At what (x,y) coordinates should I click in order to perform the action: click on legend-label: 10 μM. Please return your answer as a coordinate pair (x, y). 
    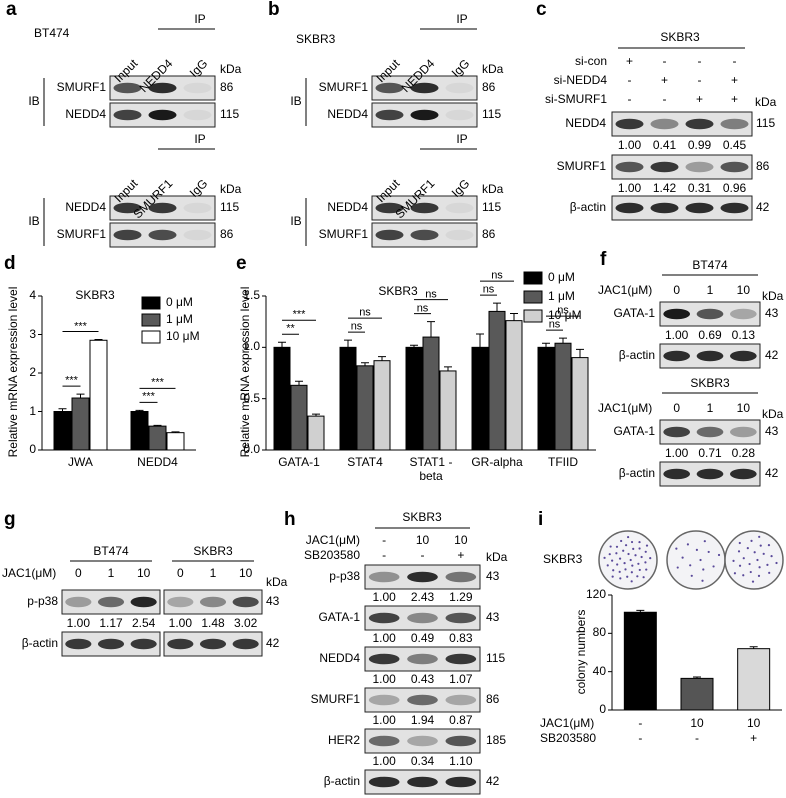
    Looking at the image, I should click on (565, 315).